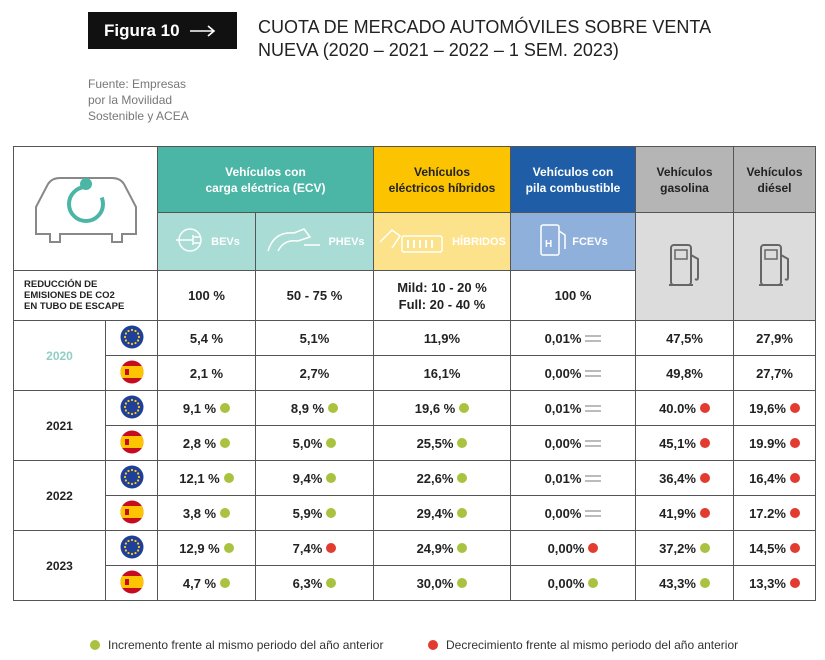 Image resolution: width=825 pixels, height=660 pixels. Describe the element at coordinates (563, 478) in the screenshot. I see `value-text: 0,01%` at that location.